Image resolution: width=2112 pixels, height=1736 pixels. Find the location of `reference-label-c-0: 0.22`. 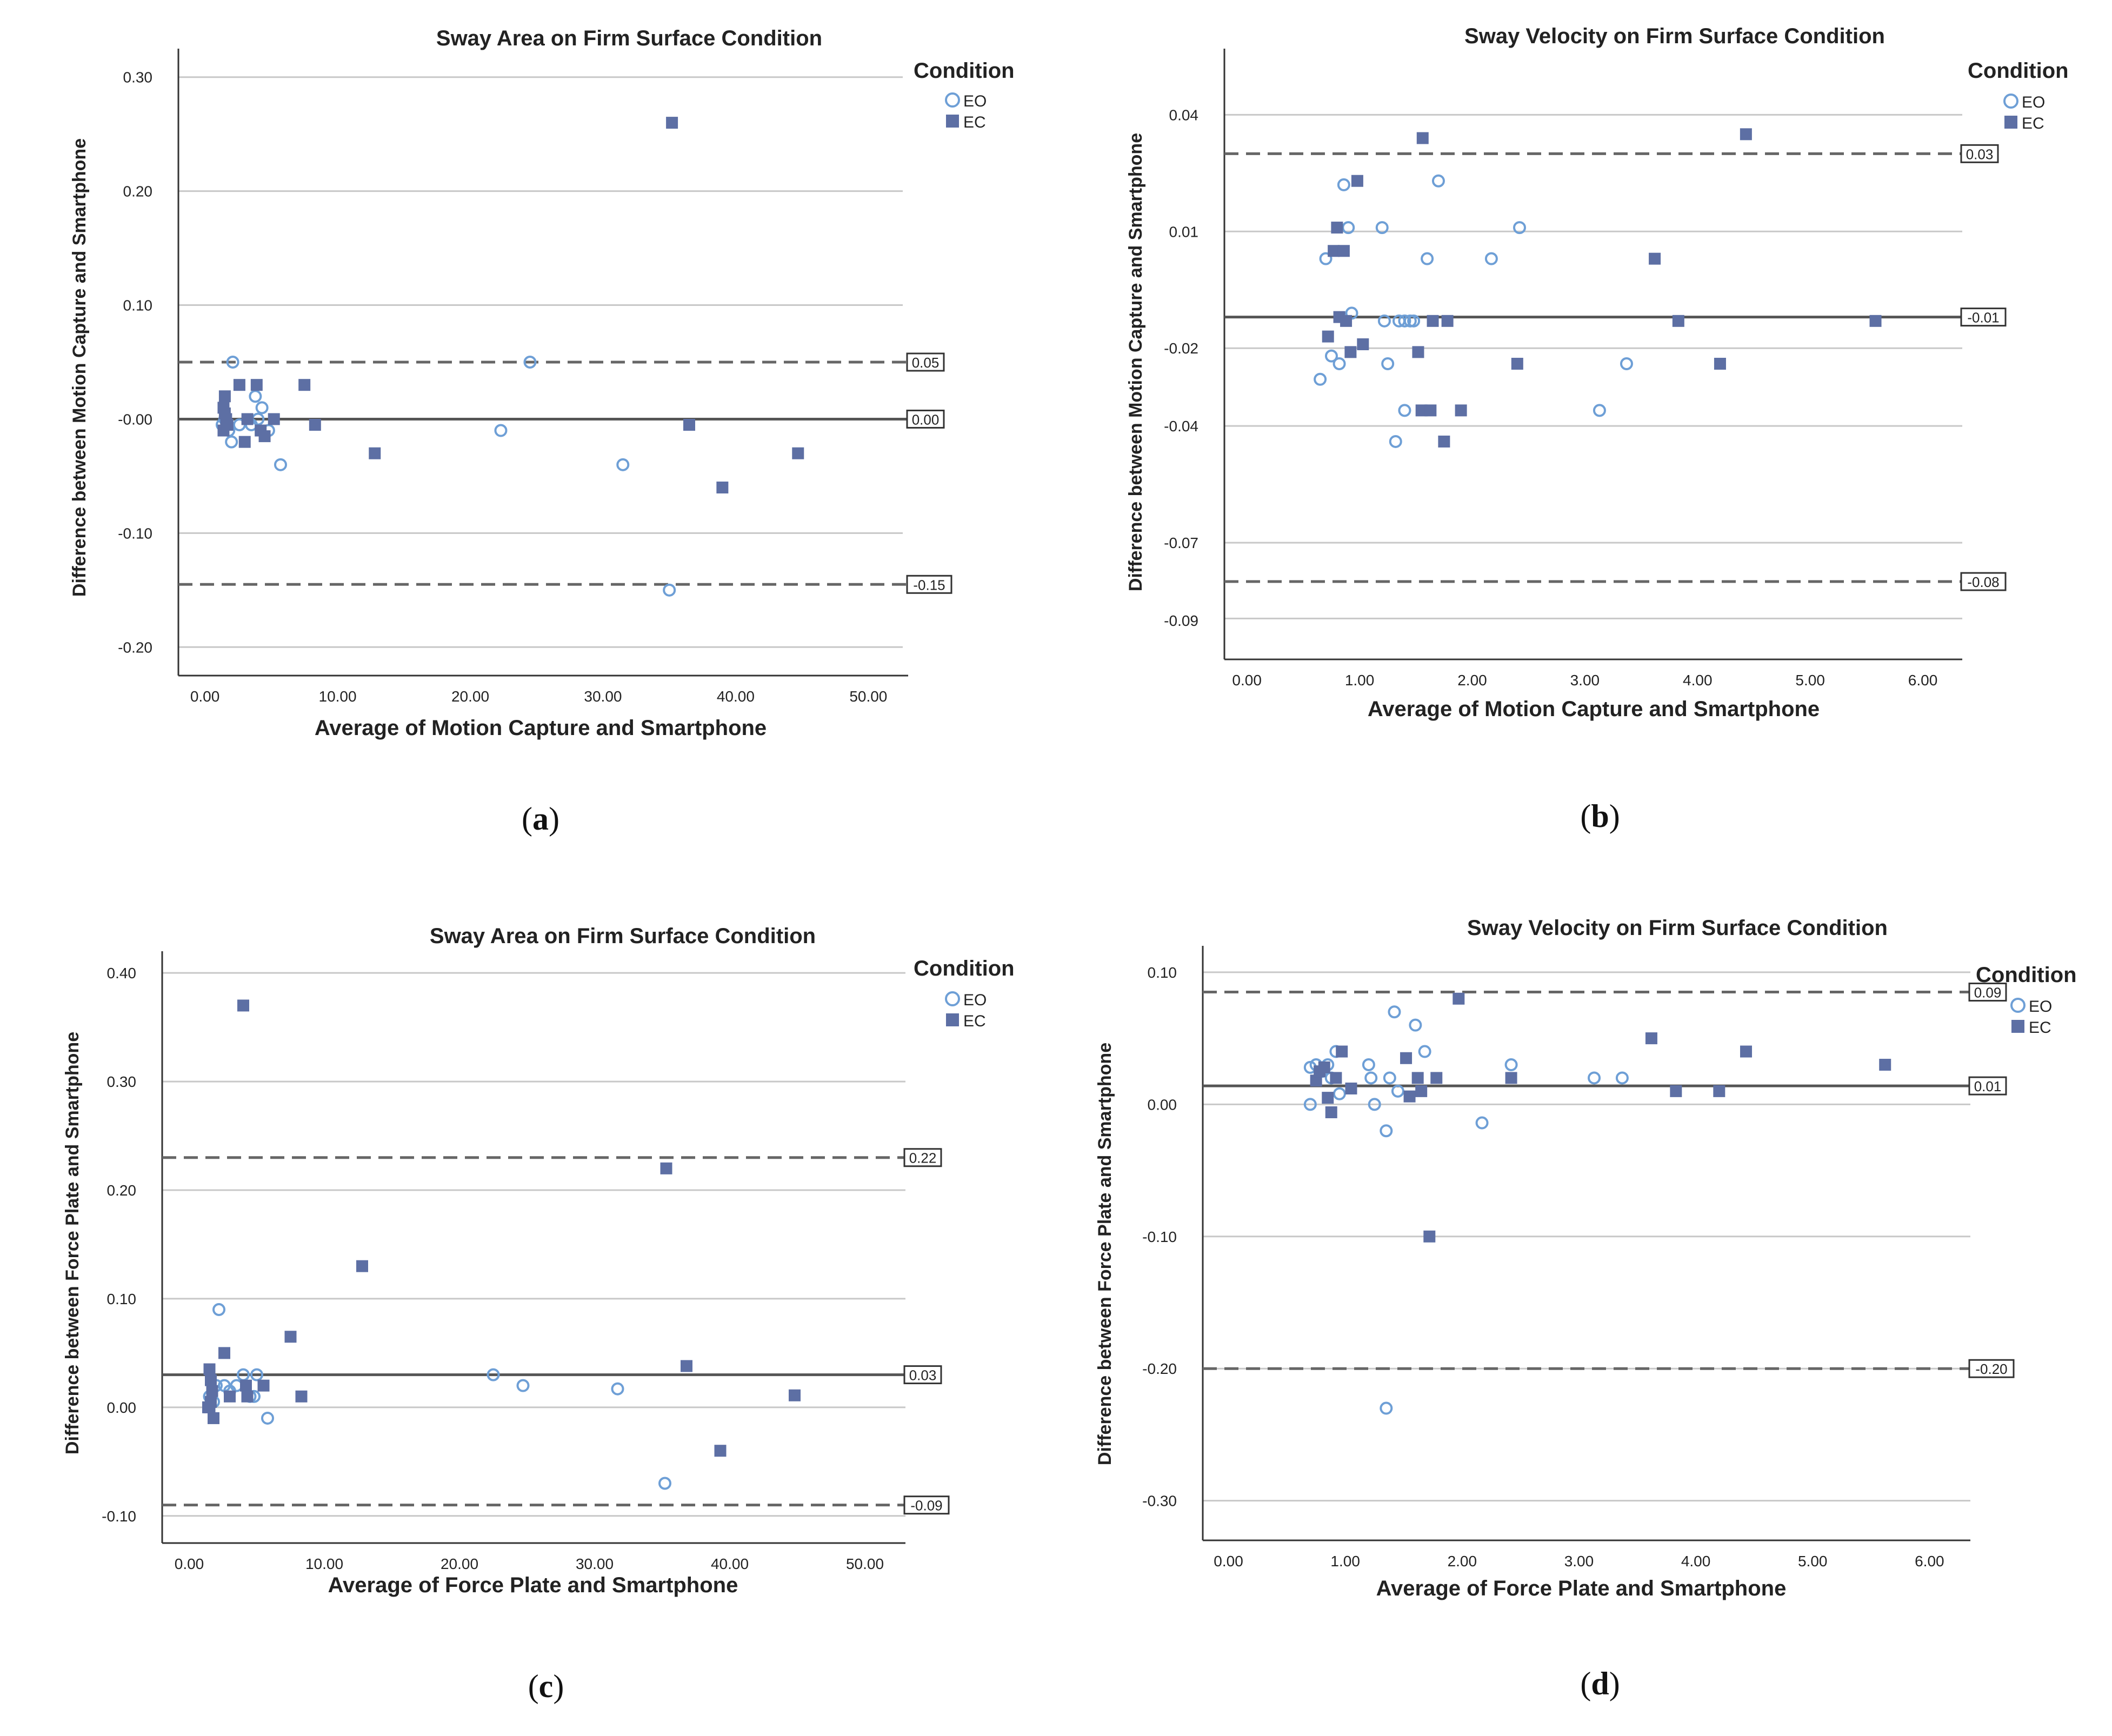

reference-label-c-0: 0.22 is located at coordinates (923, 1158).